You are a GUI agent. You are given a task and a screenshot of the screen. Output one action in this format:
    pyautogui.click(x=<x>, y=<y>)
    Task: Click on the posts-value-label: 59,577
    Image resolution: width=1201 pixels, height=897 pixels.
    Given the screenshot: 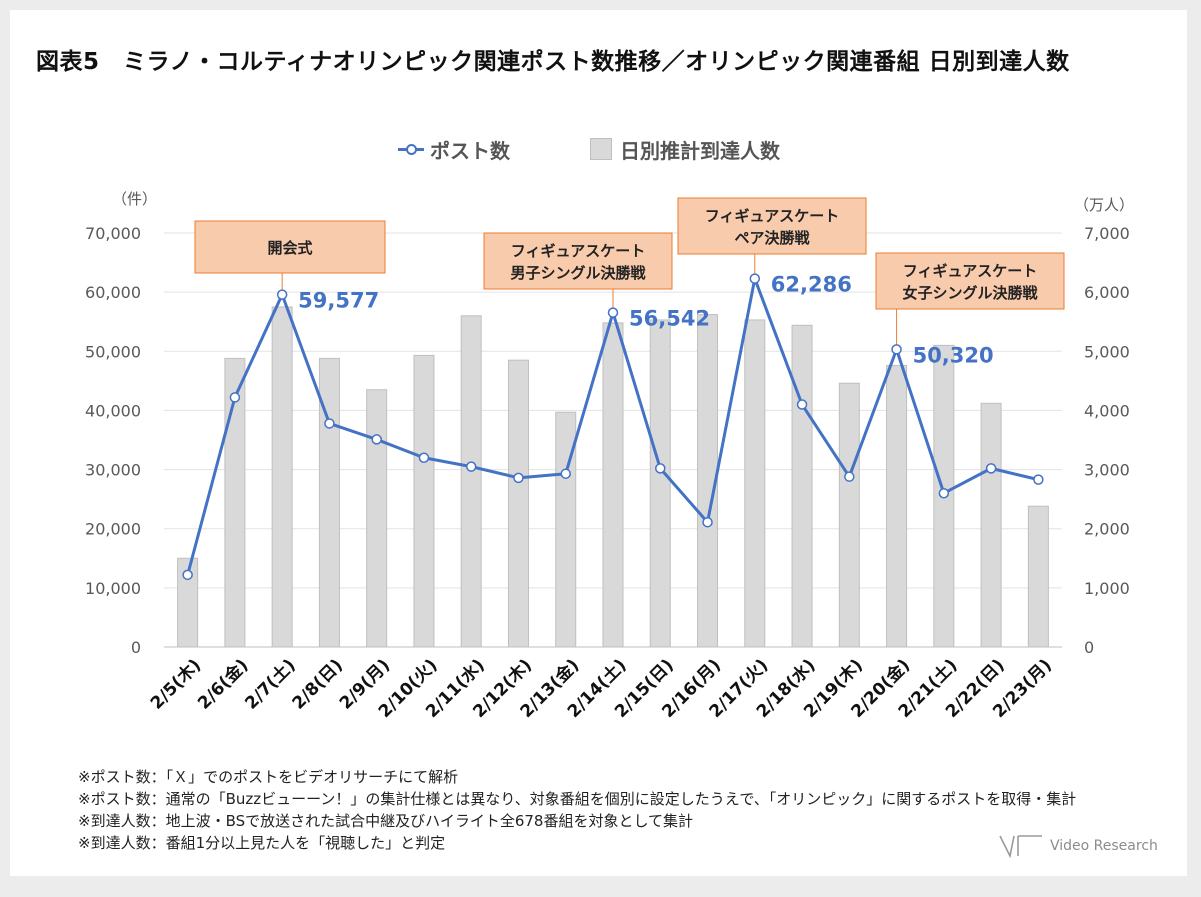 What is the action you would take?
    pyautogui.click(x=338, y=301)
    